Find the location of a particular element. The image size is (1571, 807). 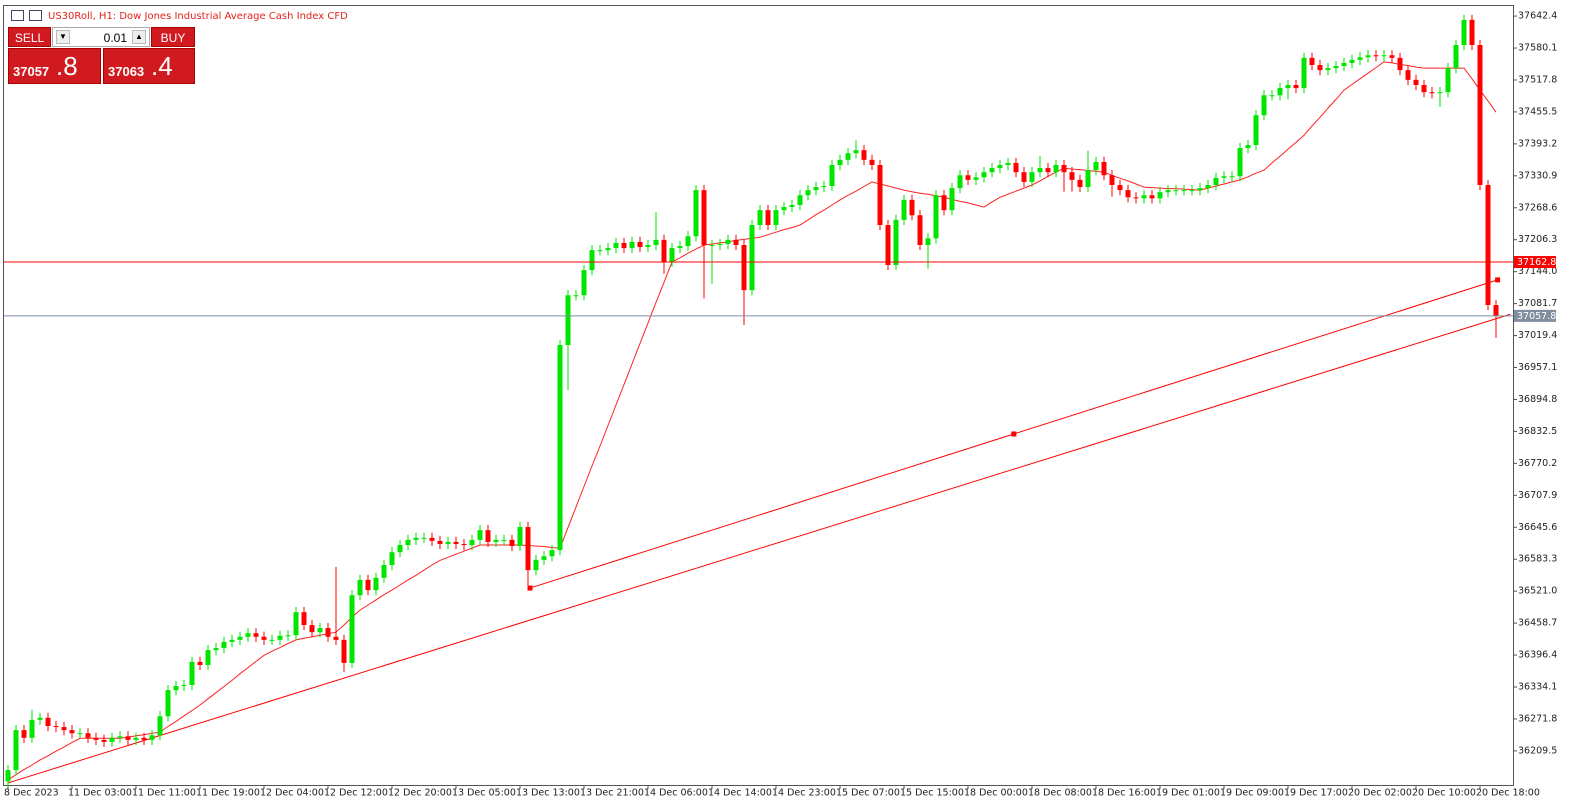

y-tick-label: 36583.3 is located at coordinates (1537, 559).